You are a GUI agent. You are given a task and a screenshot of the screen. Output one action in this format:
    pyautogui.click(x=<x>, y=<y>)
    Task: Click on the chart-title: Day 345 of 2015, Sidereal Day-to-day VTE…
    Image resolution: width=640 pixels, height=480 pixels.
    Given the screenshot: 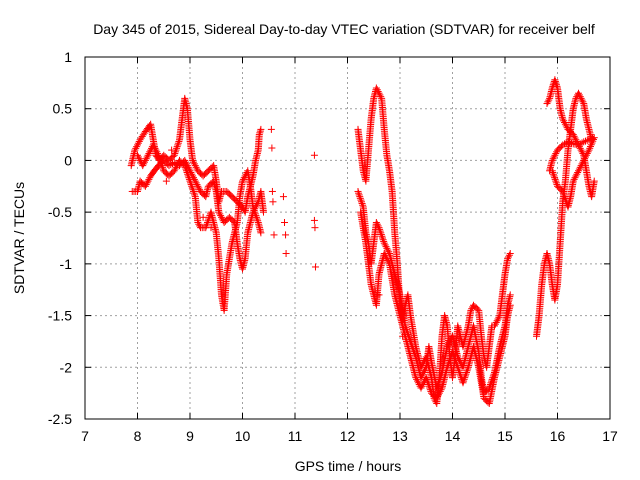 What is the action you would take?
    pyautogui.click(x=344, y=29)
    